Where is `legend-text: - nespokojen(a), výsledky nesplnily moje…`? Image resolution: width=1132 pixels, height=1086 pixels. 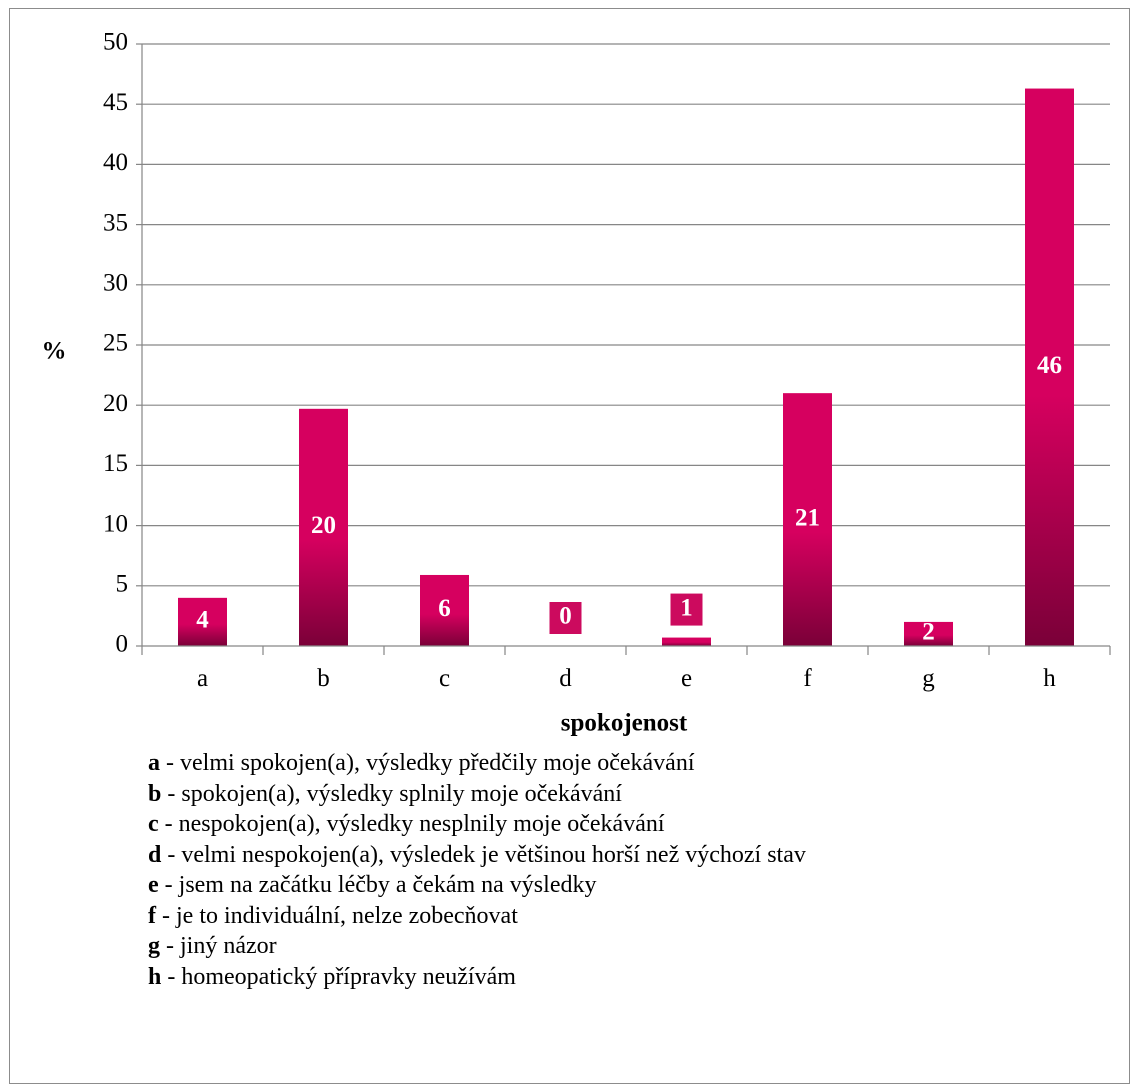
legend-text: - nespokojen(a), výsledky nesplnily moje… is located at coordinates (411, 824).